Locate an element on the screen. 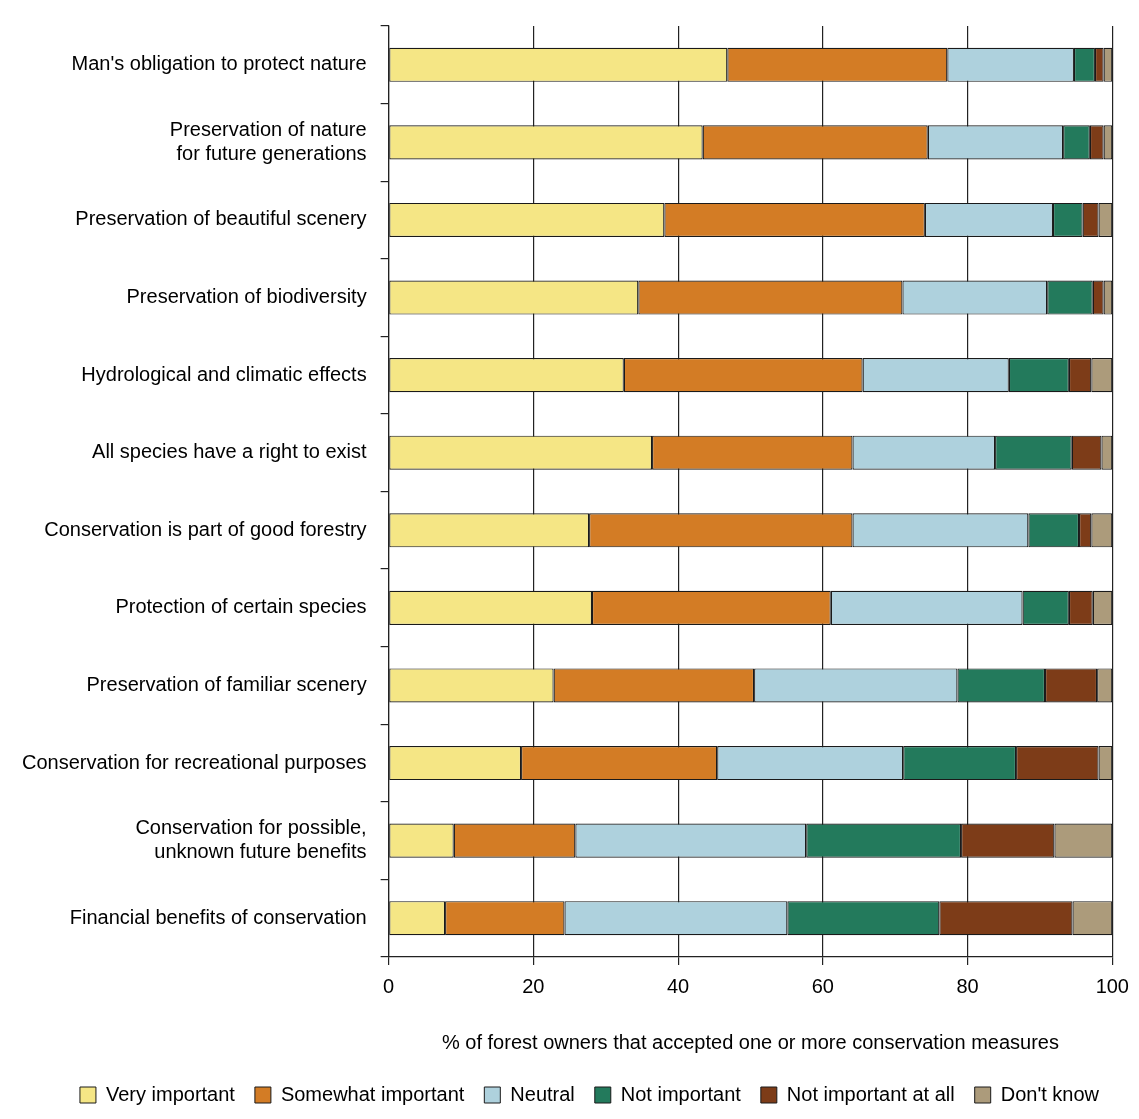 The width and height of the screenshot is (1139, 1119). x-tick-label: 80 is located at coordinates (967, 985).